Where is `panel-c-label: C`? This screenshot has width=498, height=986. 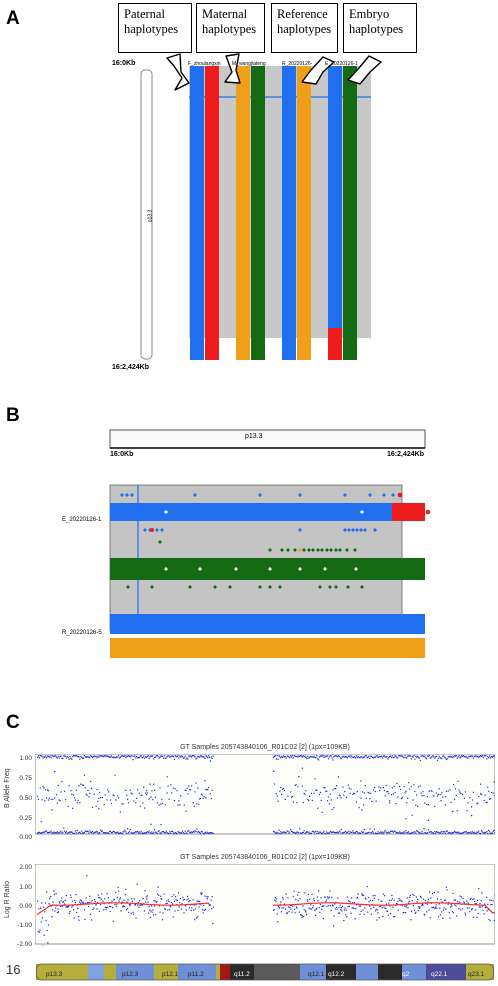 panel-c-label: C is located at coordinates (13, 722).